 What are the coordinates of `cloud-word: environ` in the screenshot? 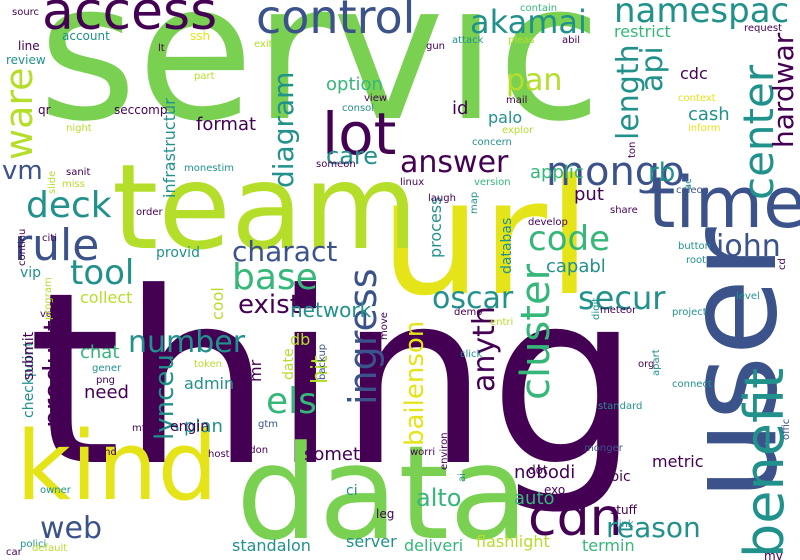 It's located at (444, 451).